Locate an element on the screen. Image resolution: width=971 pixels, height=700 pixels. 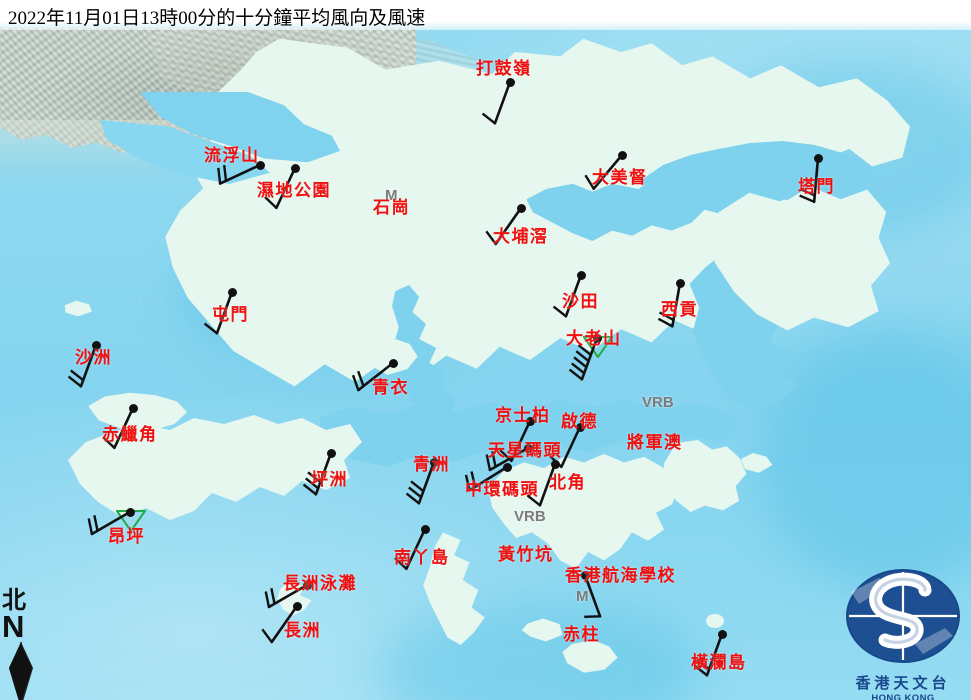
landmass-sha-chau is located at coordinates (78, 308).